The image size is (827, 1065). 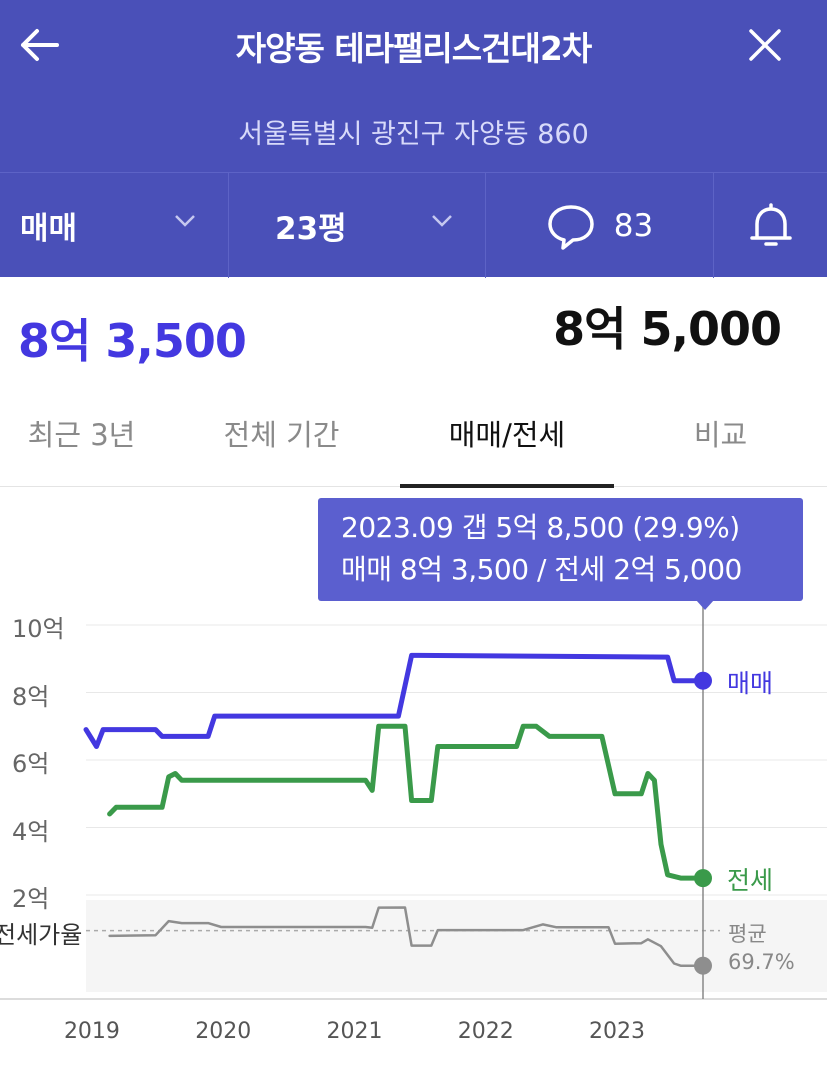 I want to click on speech-bubble-icon, so click(x=571, y=227).